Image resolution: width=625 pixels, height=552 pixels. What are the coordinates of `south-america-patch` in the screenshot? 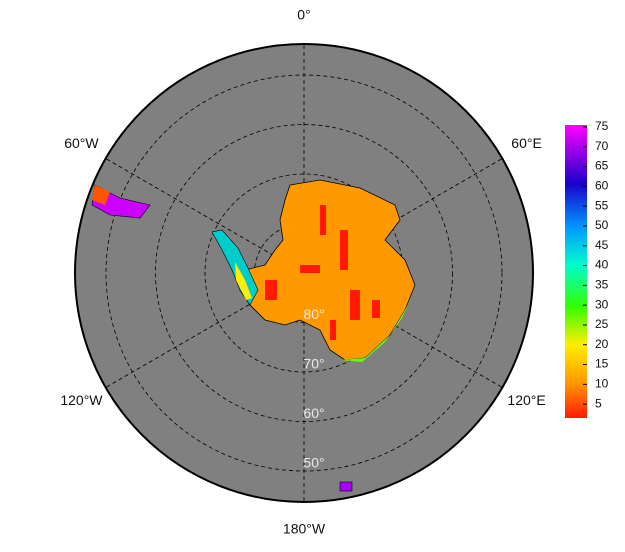 It's located at (101, 195).